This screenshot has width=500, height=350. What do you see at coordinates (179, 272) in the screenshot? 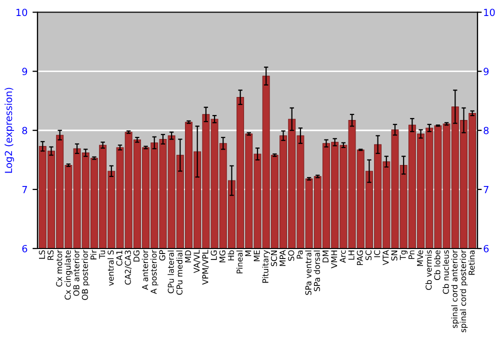
I see `x-tick-label: CPu medial` at bounding box center [179, 272].